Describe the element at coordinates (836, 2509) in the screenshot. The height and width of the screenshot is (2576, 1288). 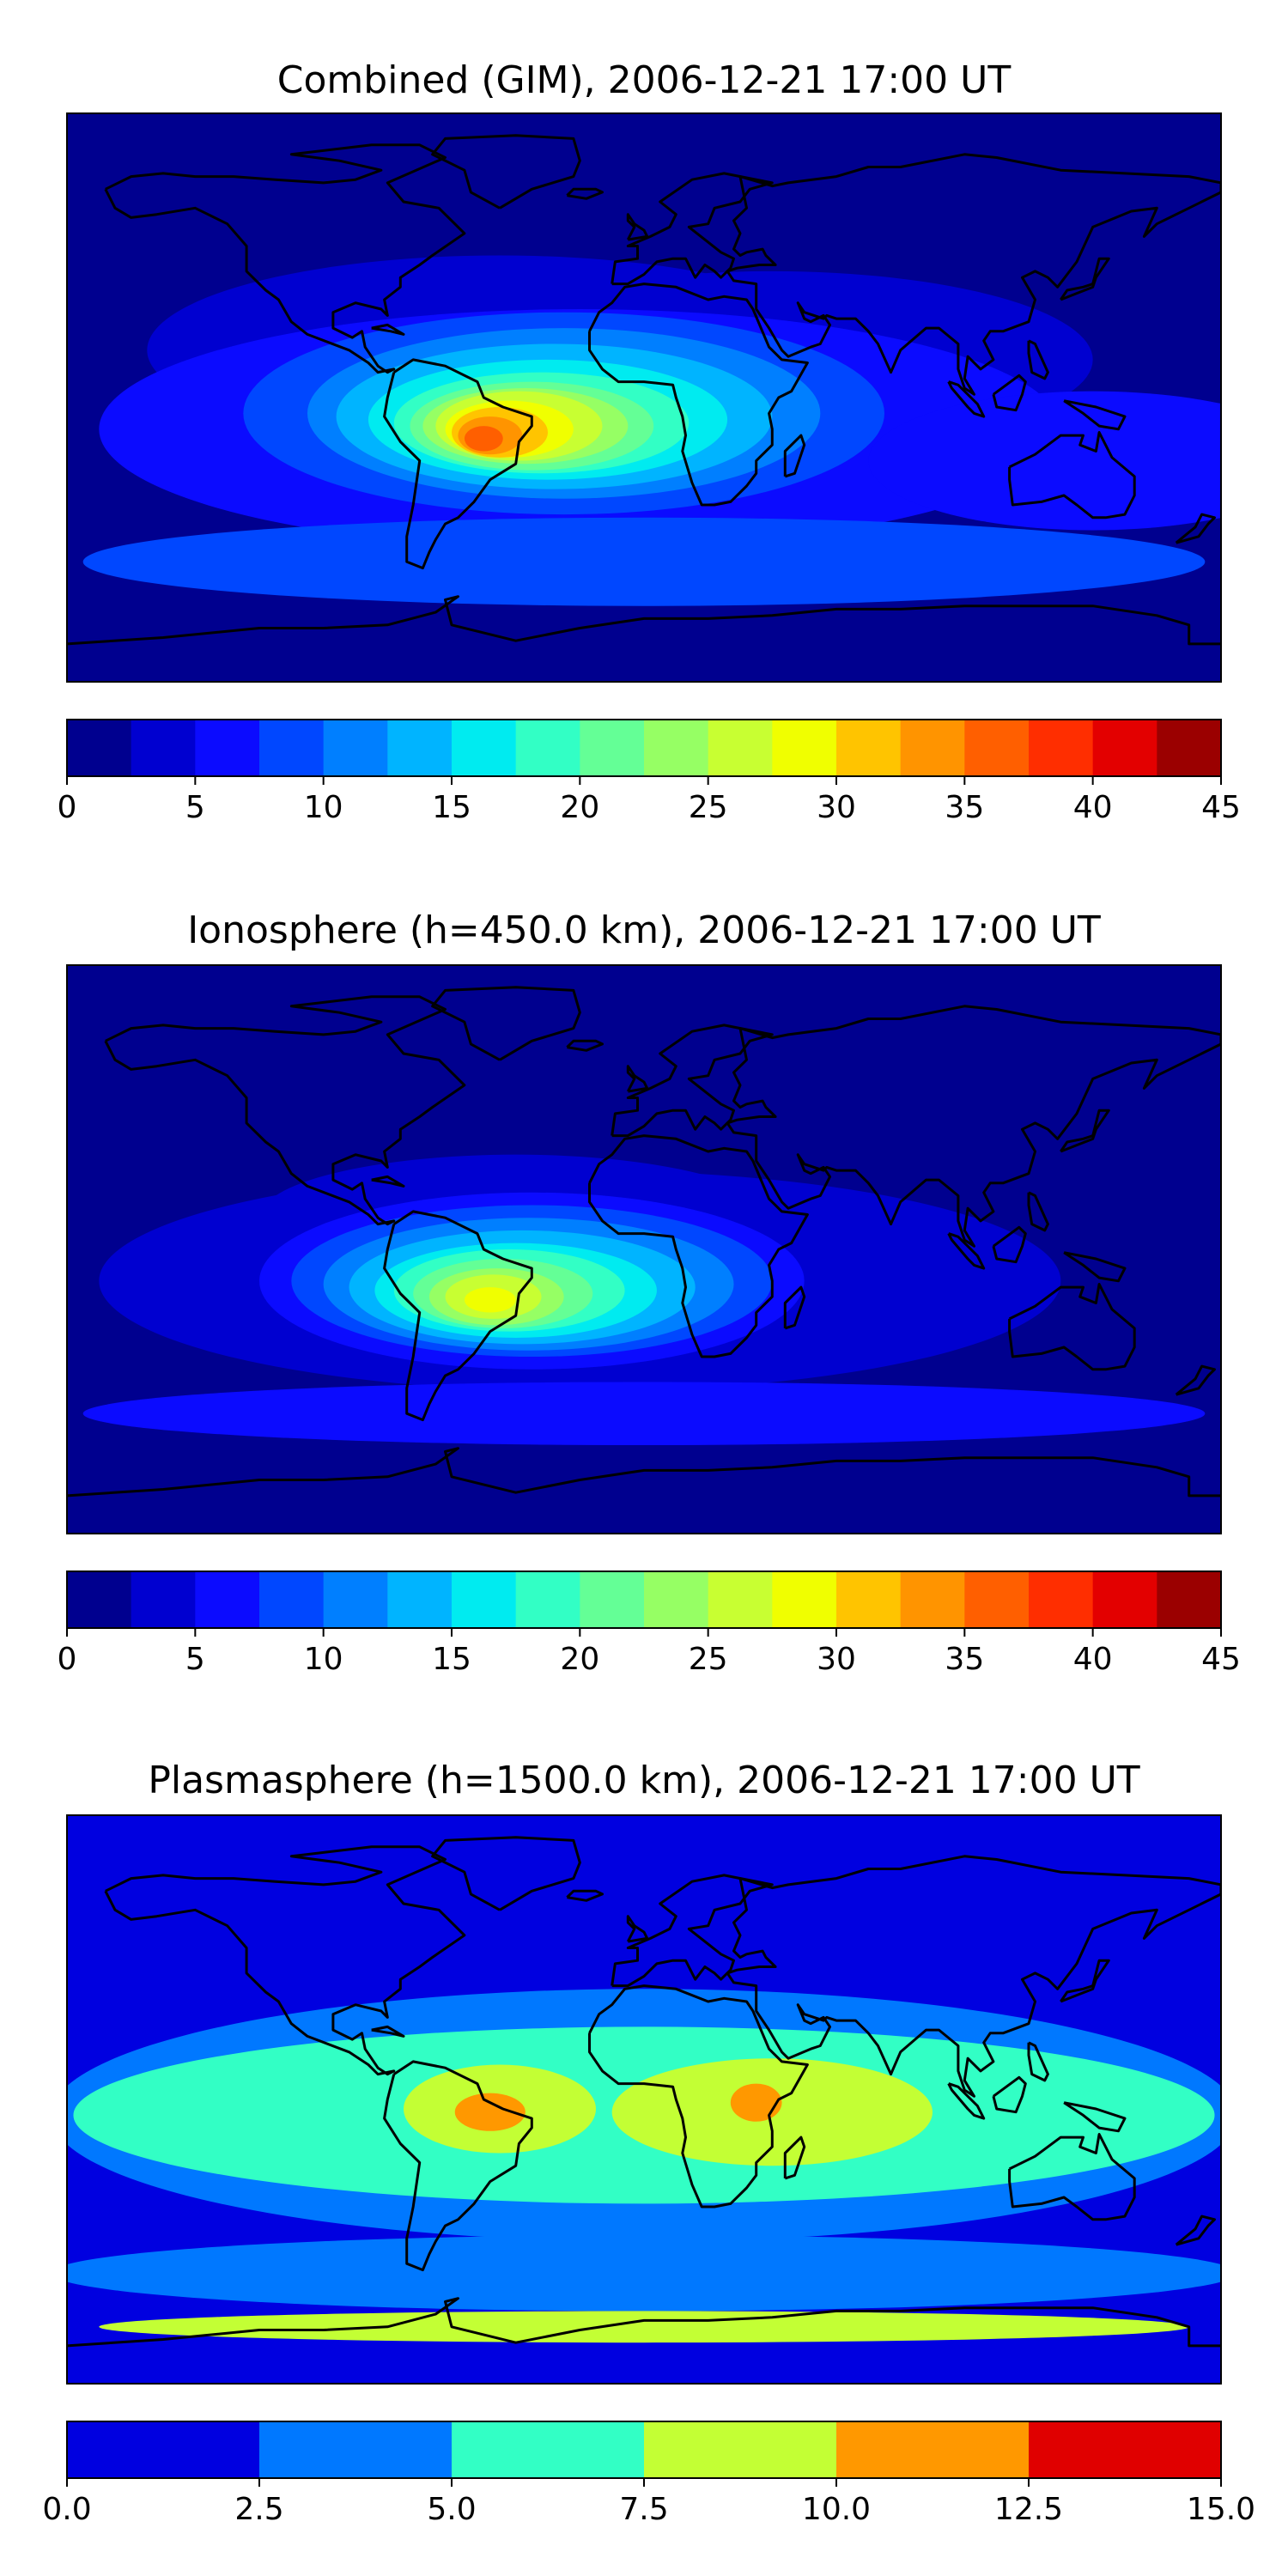
I see `colorbar-tick-label: 10.0` at that location.